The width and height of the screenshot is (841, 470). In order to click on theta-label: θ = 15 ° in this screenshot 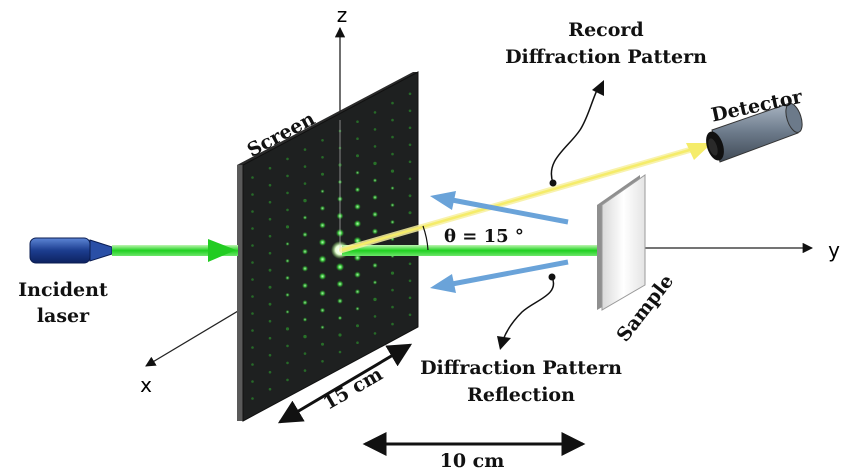, I will do `click(484, 236)`.